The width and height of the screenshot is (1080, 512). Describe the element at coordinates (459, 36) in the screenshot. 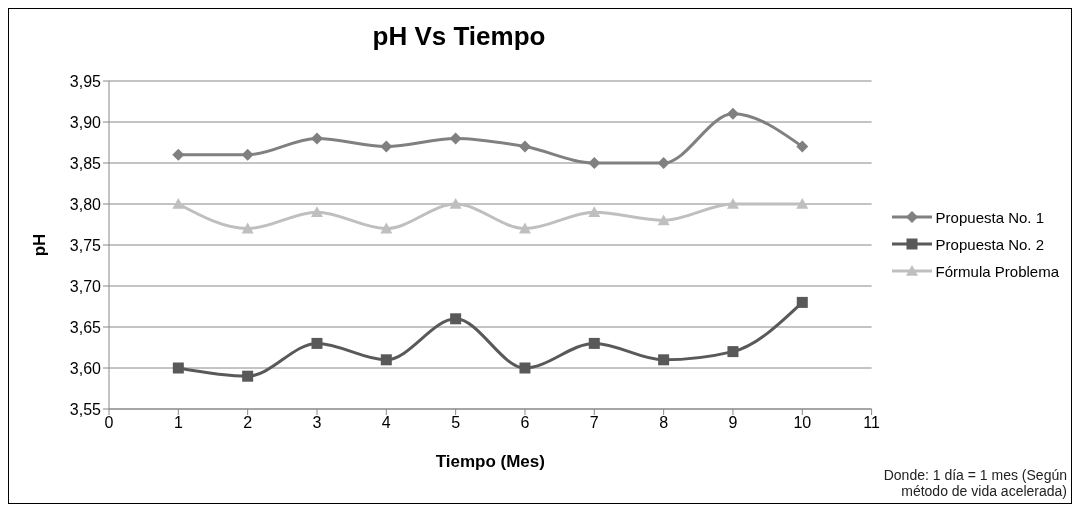

I see `chart-title: pH Vs Tiempo` at that location.